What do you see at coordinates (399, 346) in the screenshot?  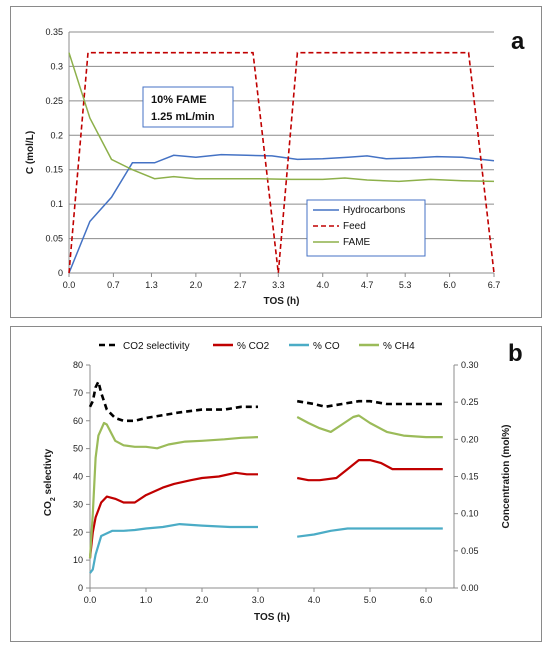 I see `legend-label-b-3: % CH4` at bounding box center [399, 346].